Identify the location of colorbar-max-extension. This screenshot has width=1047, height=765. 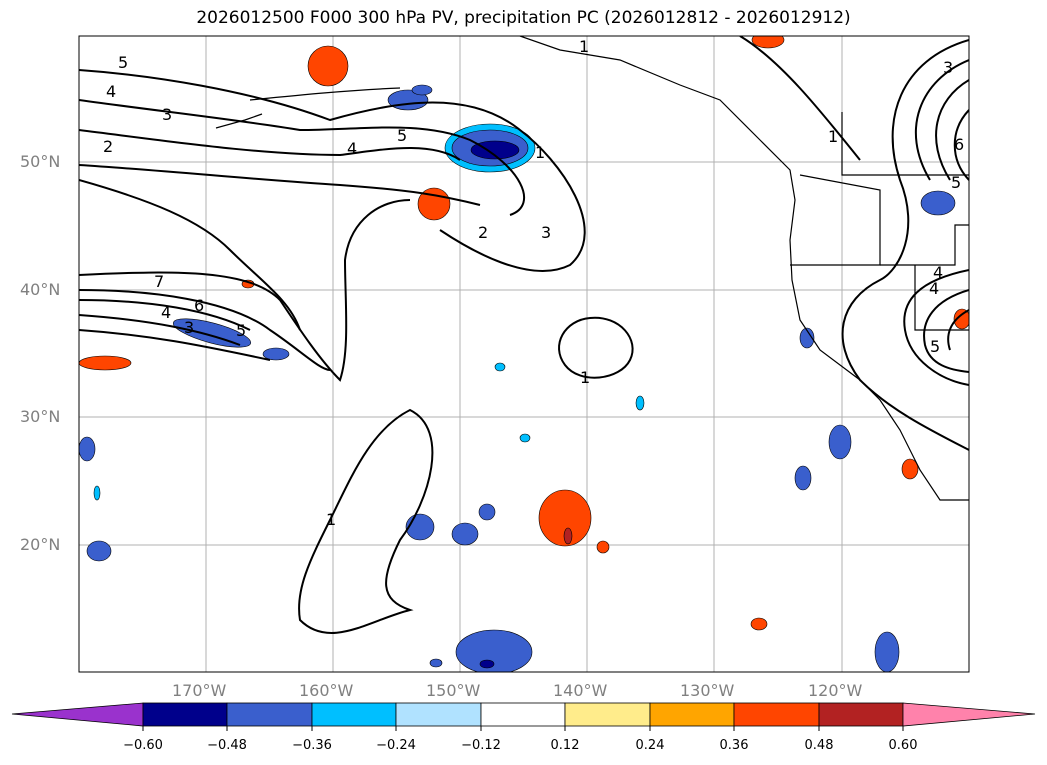
(969, 714).